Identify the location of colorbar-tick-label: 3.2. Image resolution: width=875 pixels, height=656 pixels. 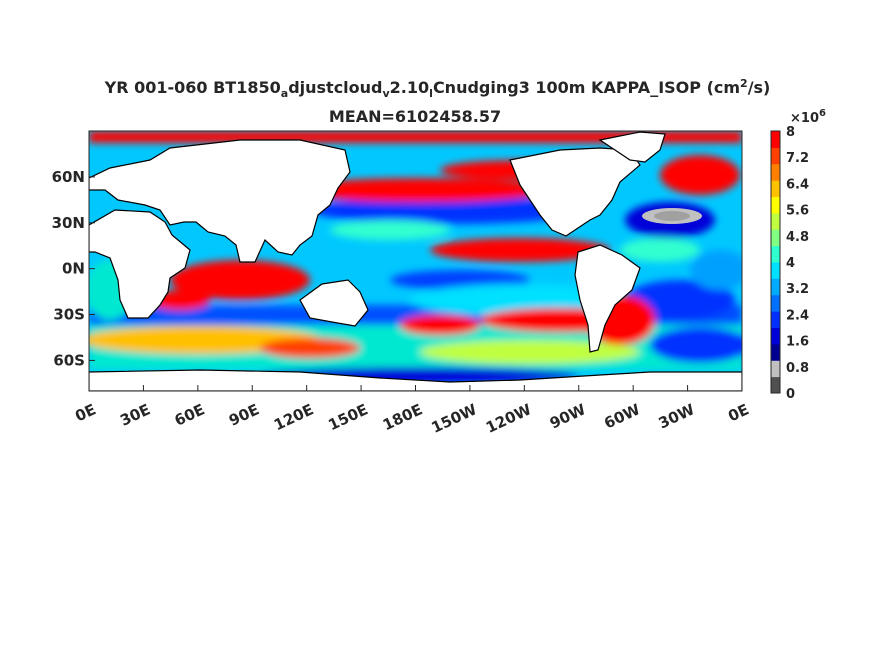
(797, 289).